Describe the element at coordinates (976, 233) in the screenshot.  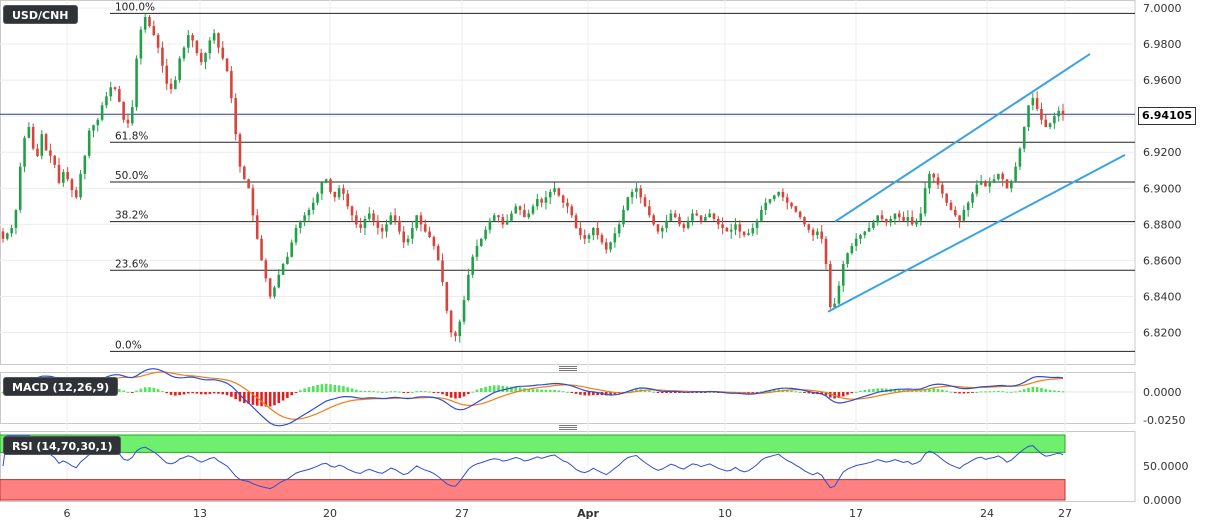
I see `channel-lower-line` at that location.